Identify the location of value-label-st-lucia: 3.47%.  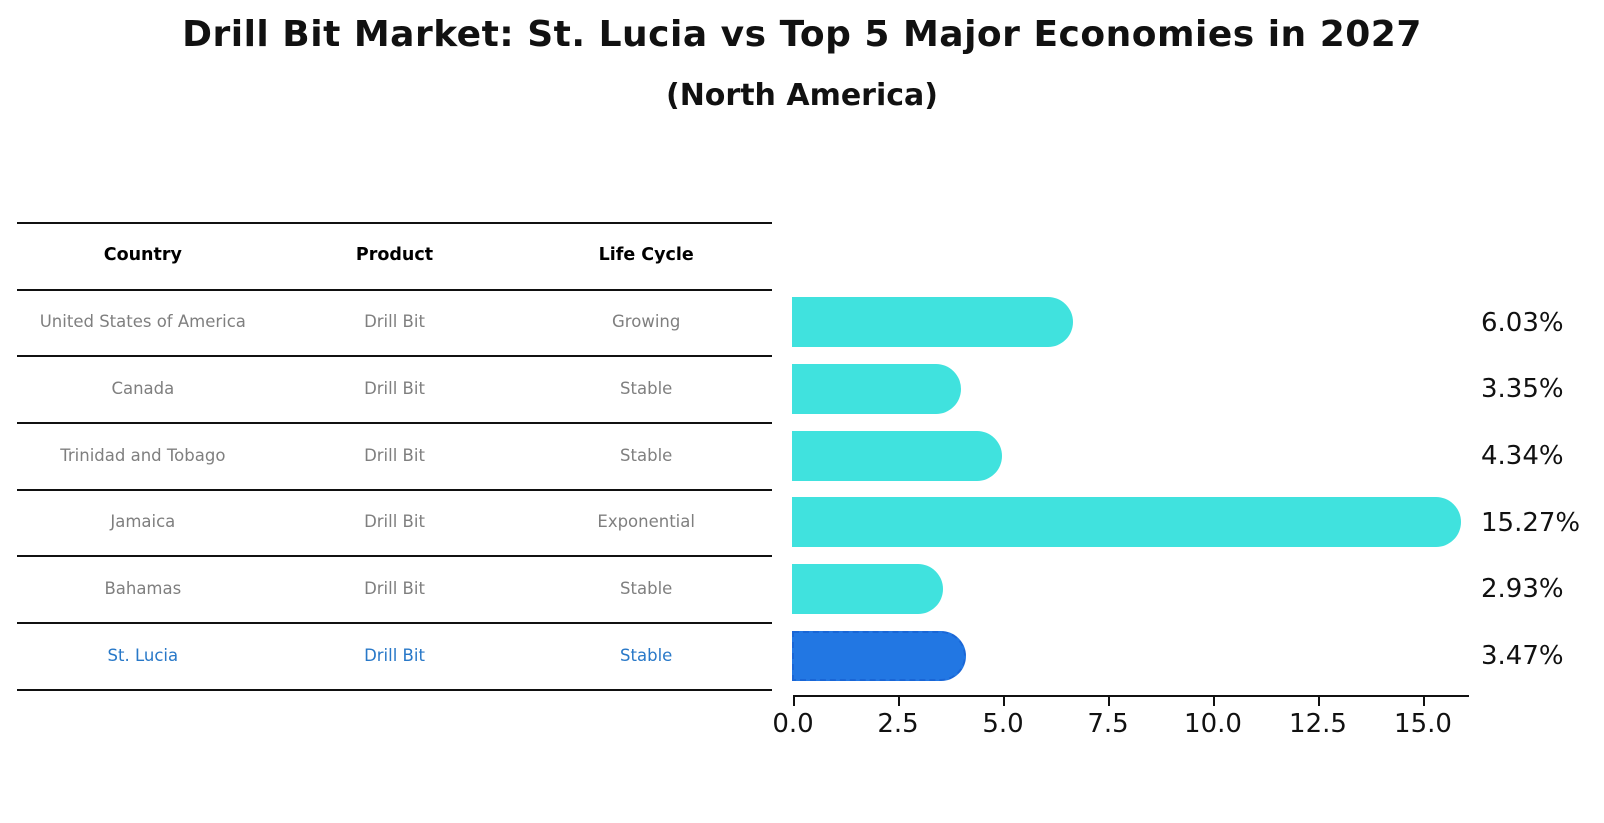
(1522, 655).